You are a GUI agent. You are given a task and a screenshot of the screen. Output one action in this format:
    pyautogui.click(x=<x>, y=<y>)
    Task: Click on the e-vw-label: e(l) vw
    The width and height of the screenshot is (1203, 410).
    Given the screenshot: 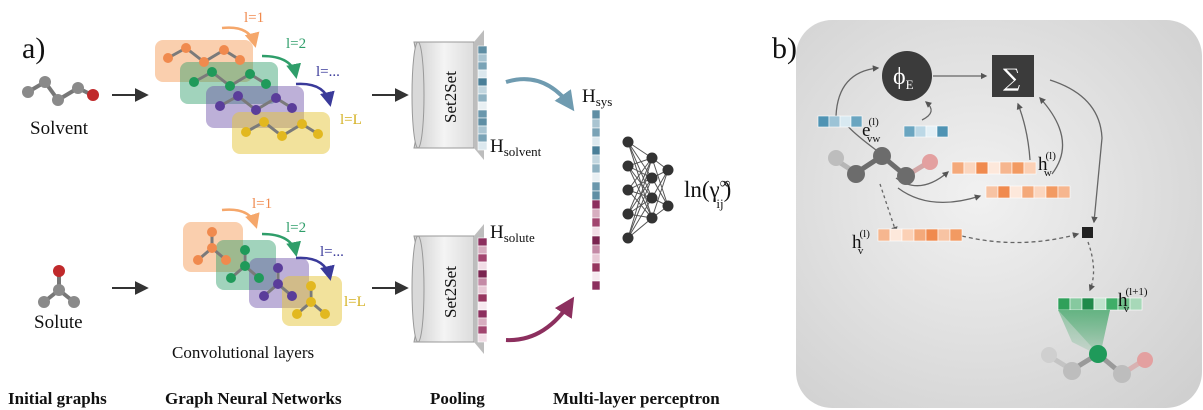 What is the action you would take?
    pyautogui.click(x=871, y=130)
    